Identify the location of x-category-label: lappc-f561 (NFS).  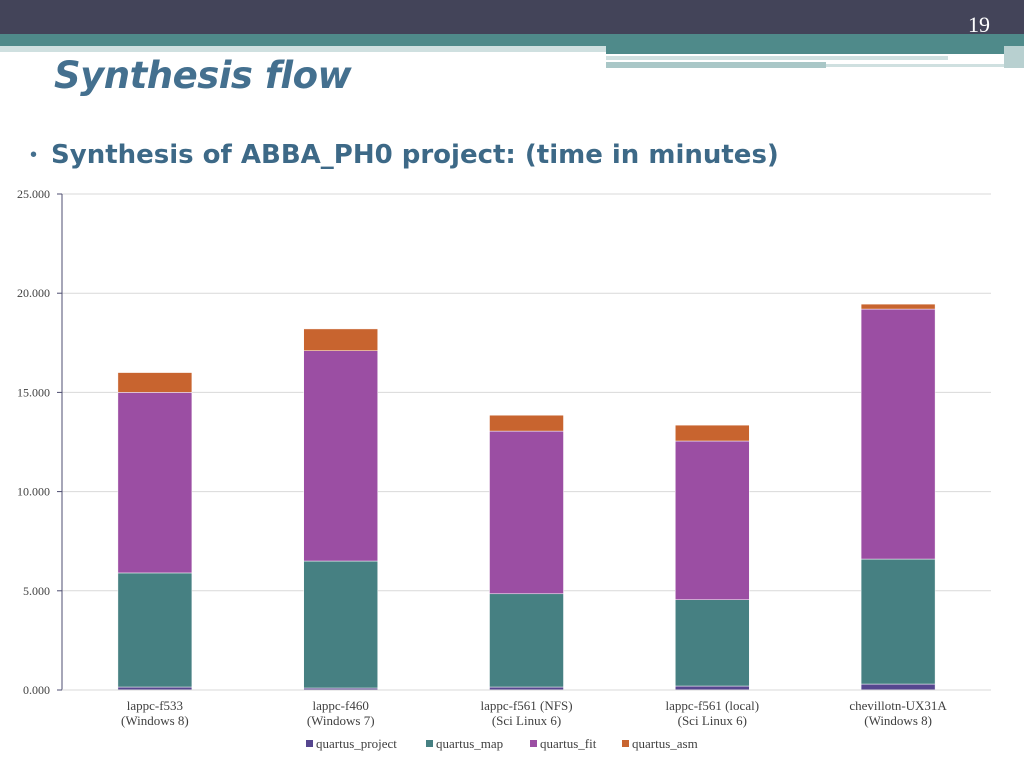
(526, 705).